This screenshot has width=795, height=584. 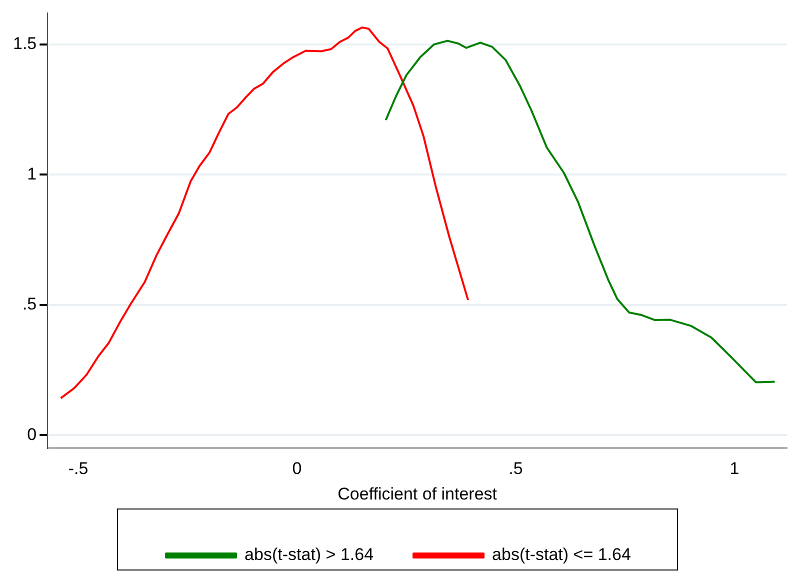 I want to click on y-tick-label: .5, so click(x=29, y=304).